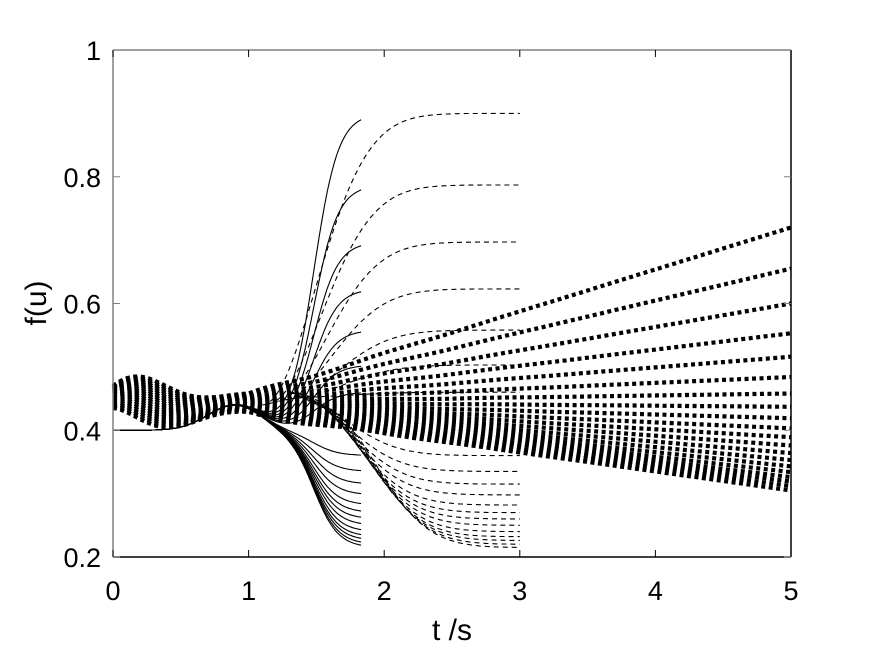  I want to click on y-tick-label: 0.2, so click(82, 558).